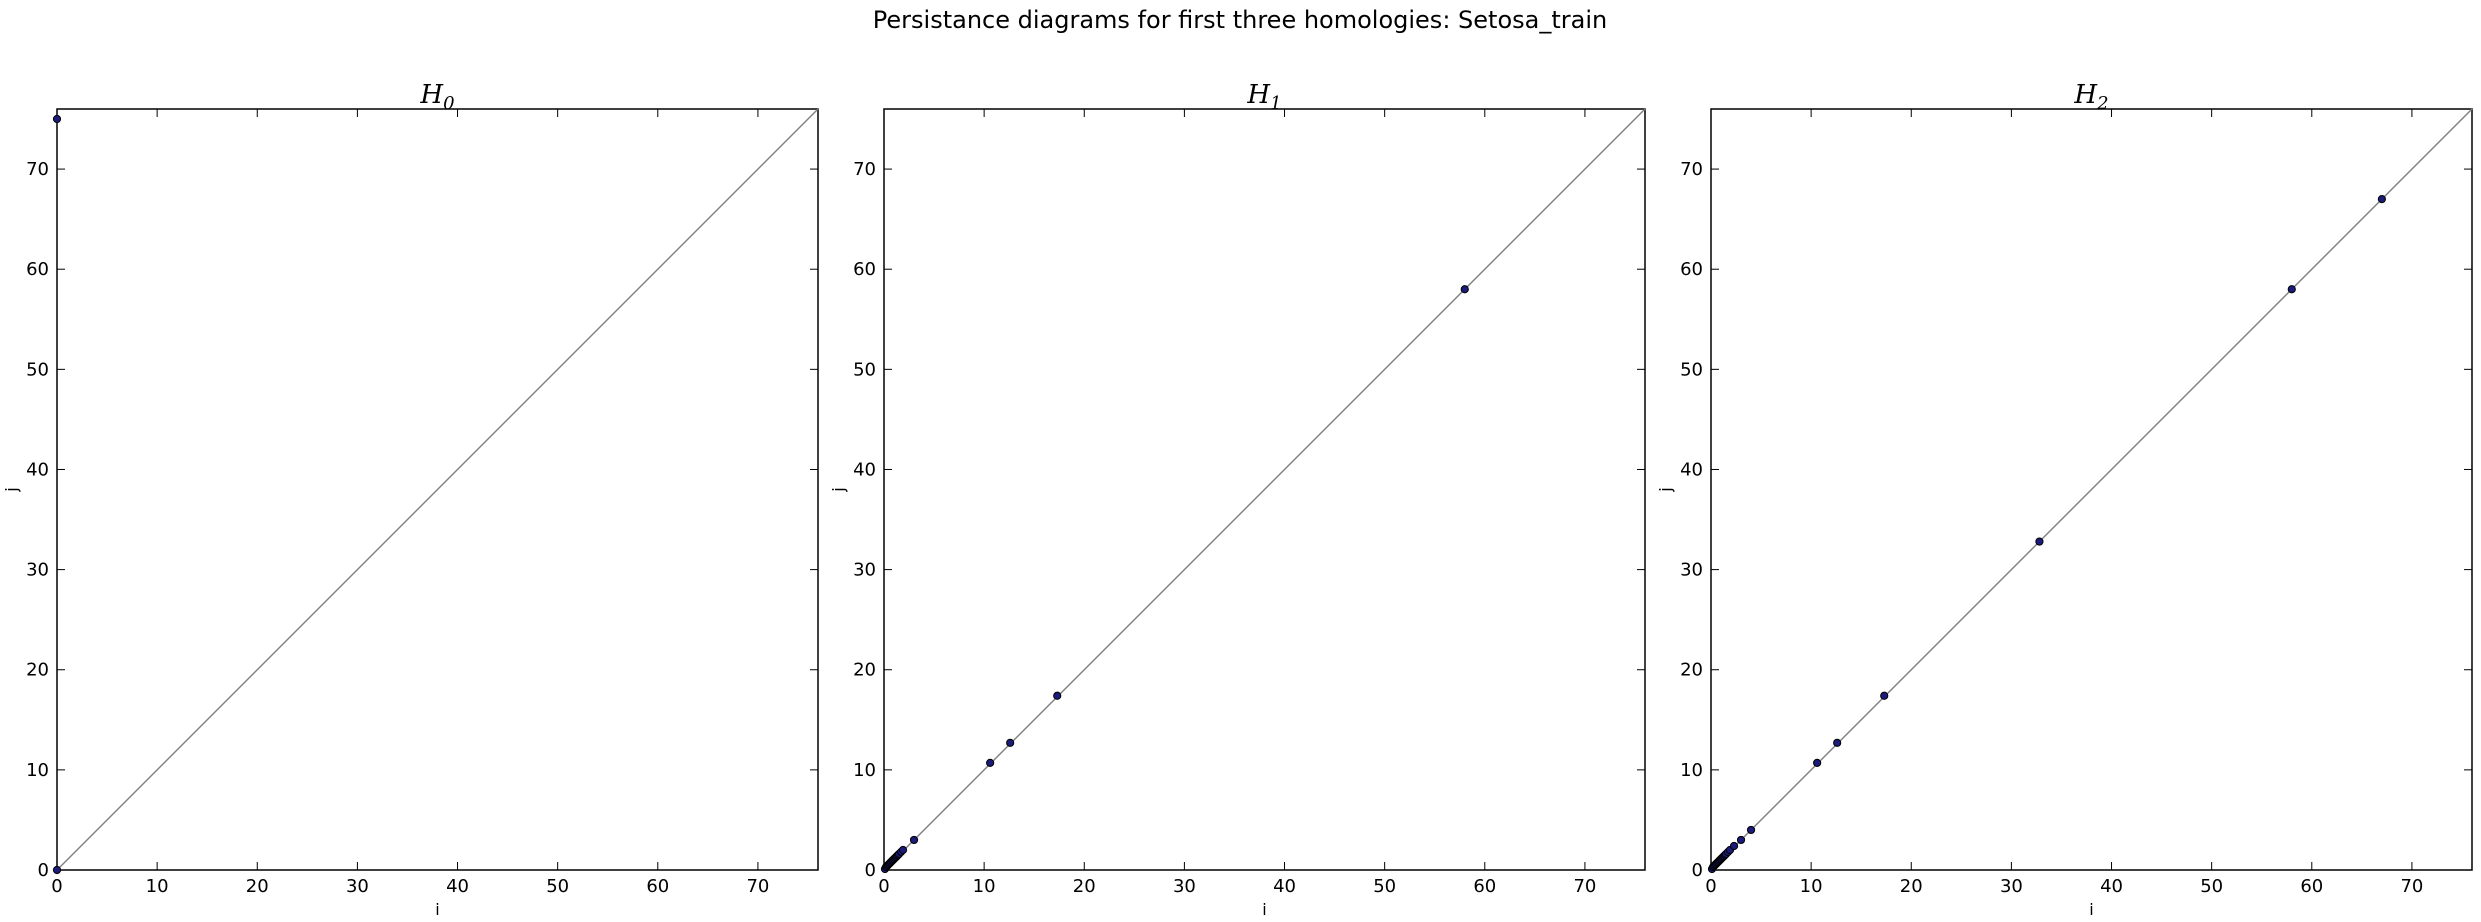 The width and height of the screenshot is (2481, 922). I want to click on panel-title-subscript: 1, so click(1275, 103).